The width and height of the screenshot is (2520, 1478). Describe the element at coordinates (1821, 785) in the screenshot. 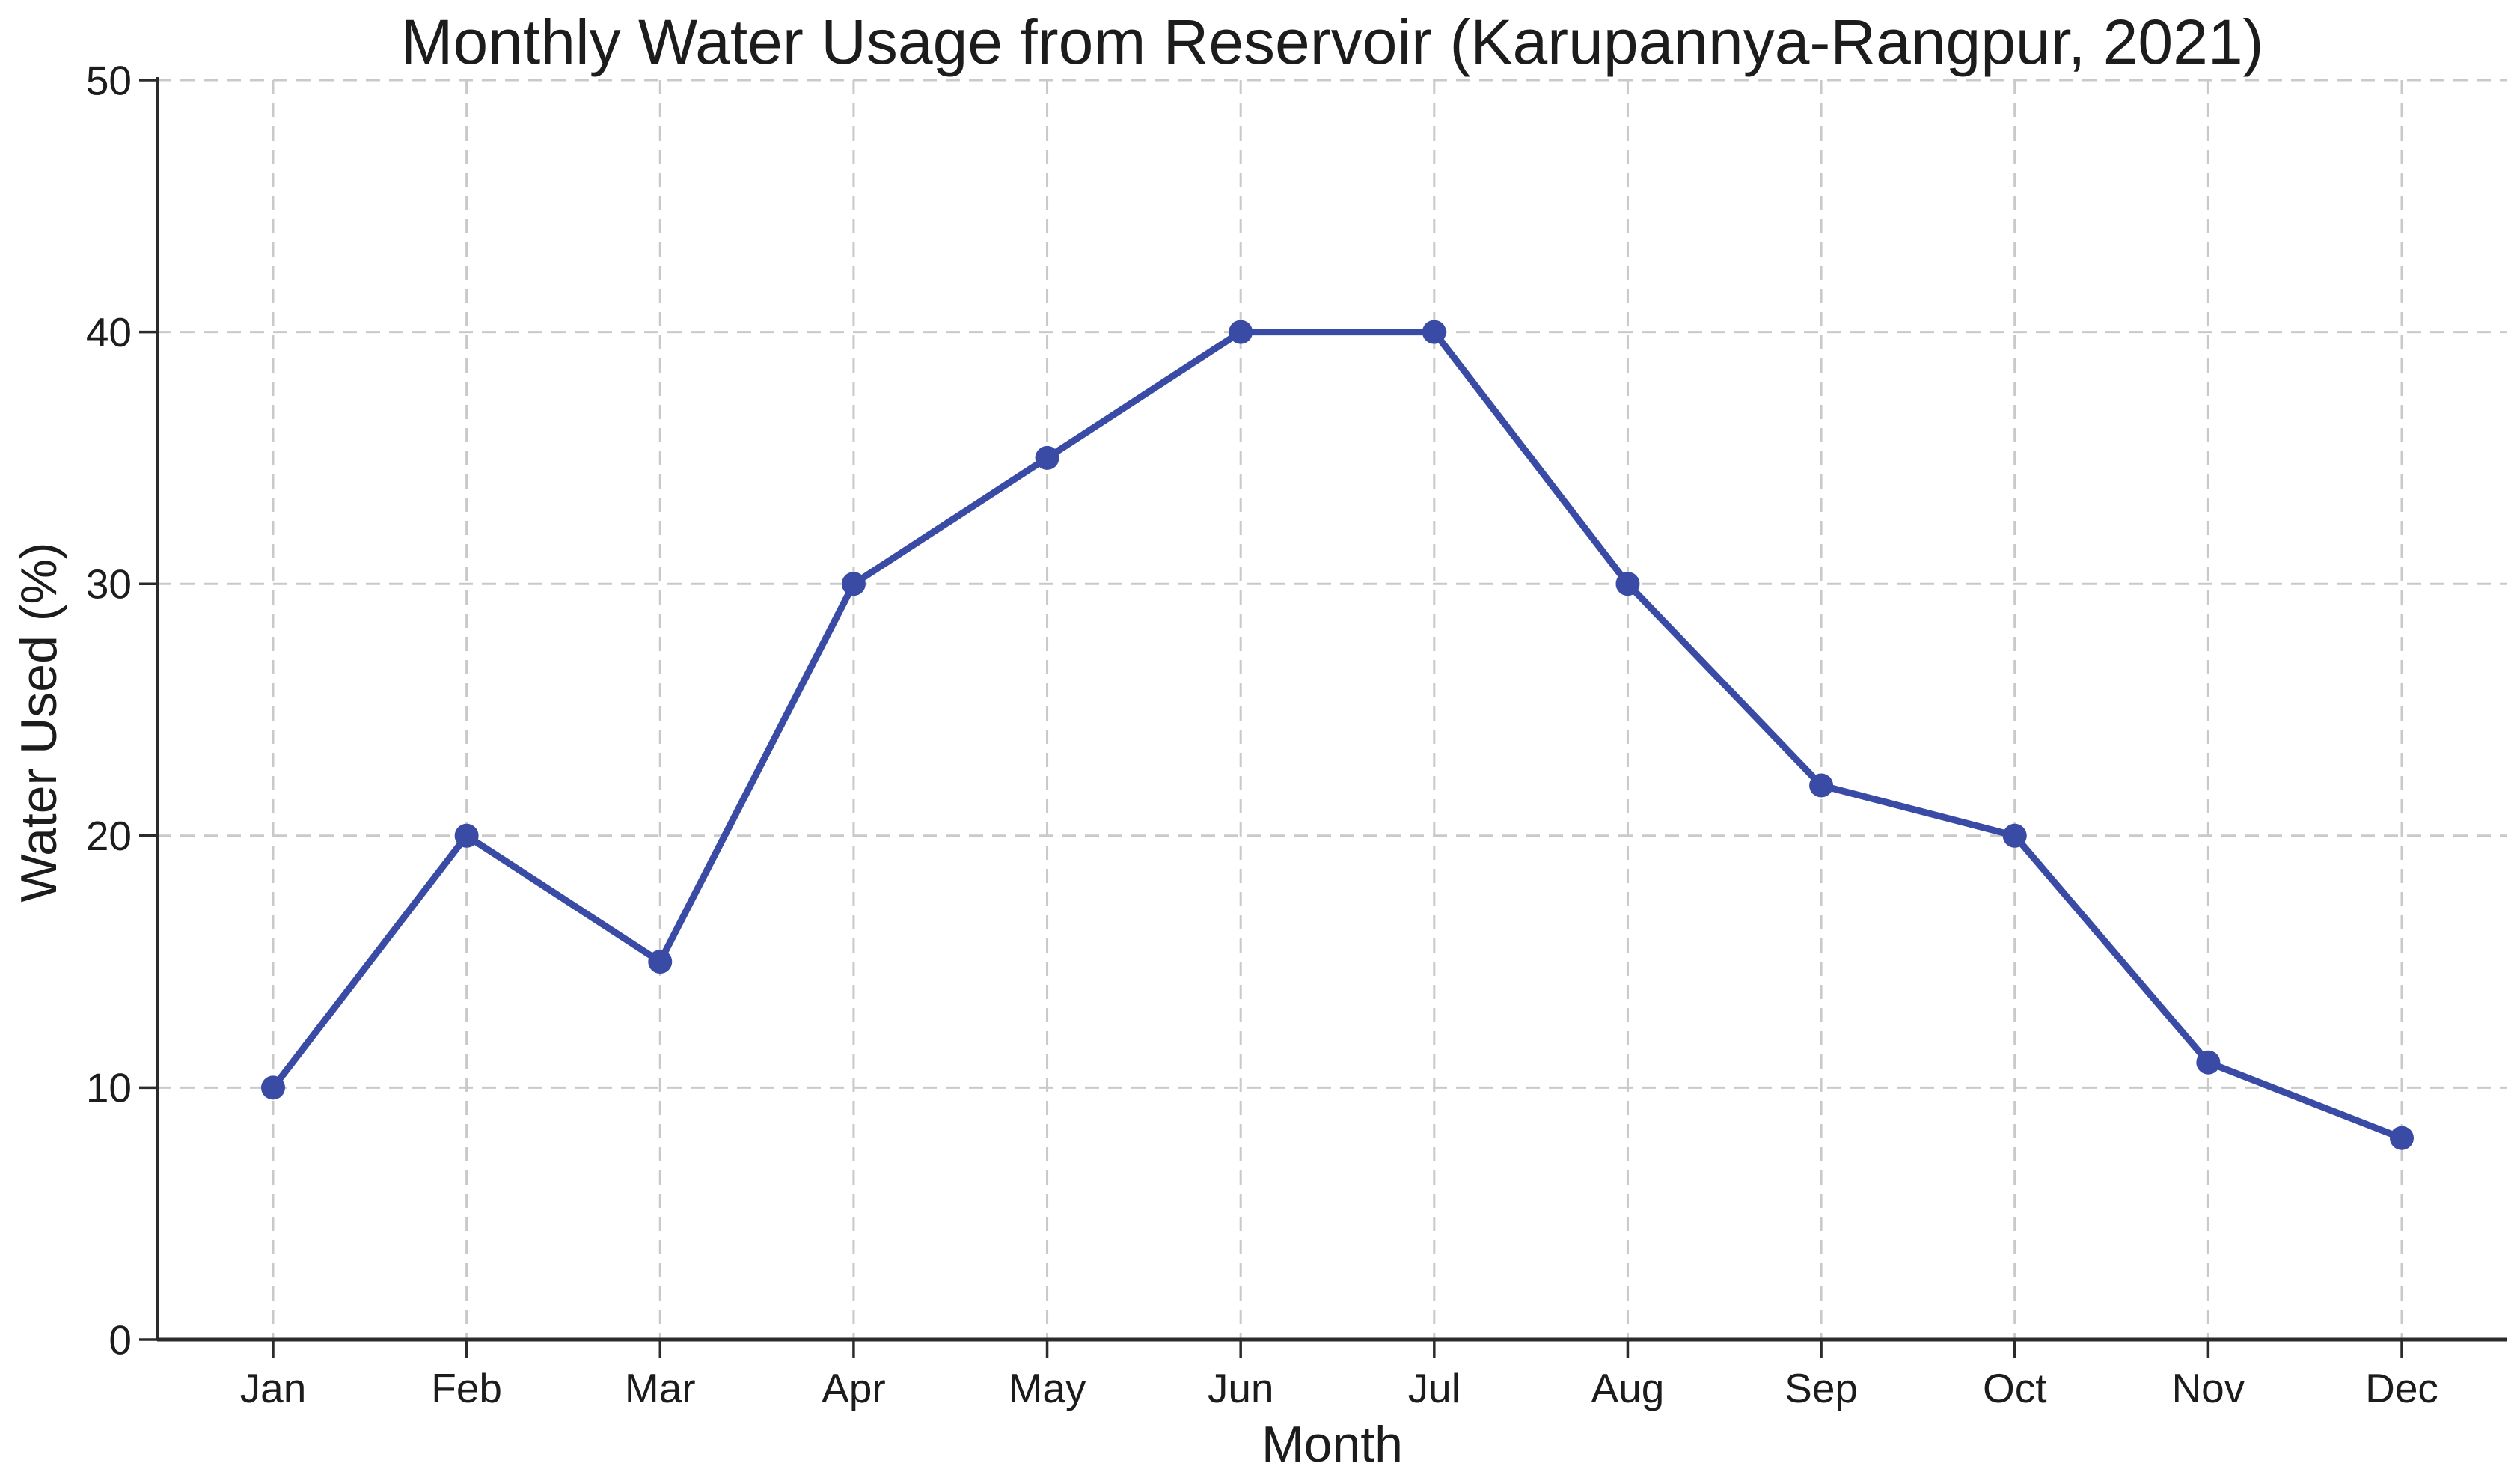

I see `data-point-sep` at that location.